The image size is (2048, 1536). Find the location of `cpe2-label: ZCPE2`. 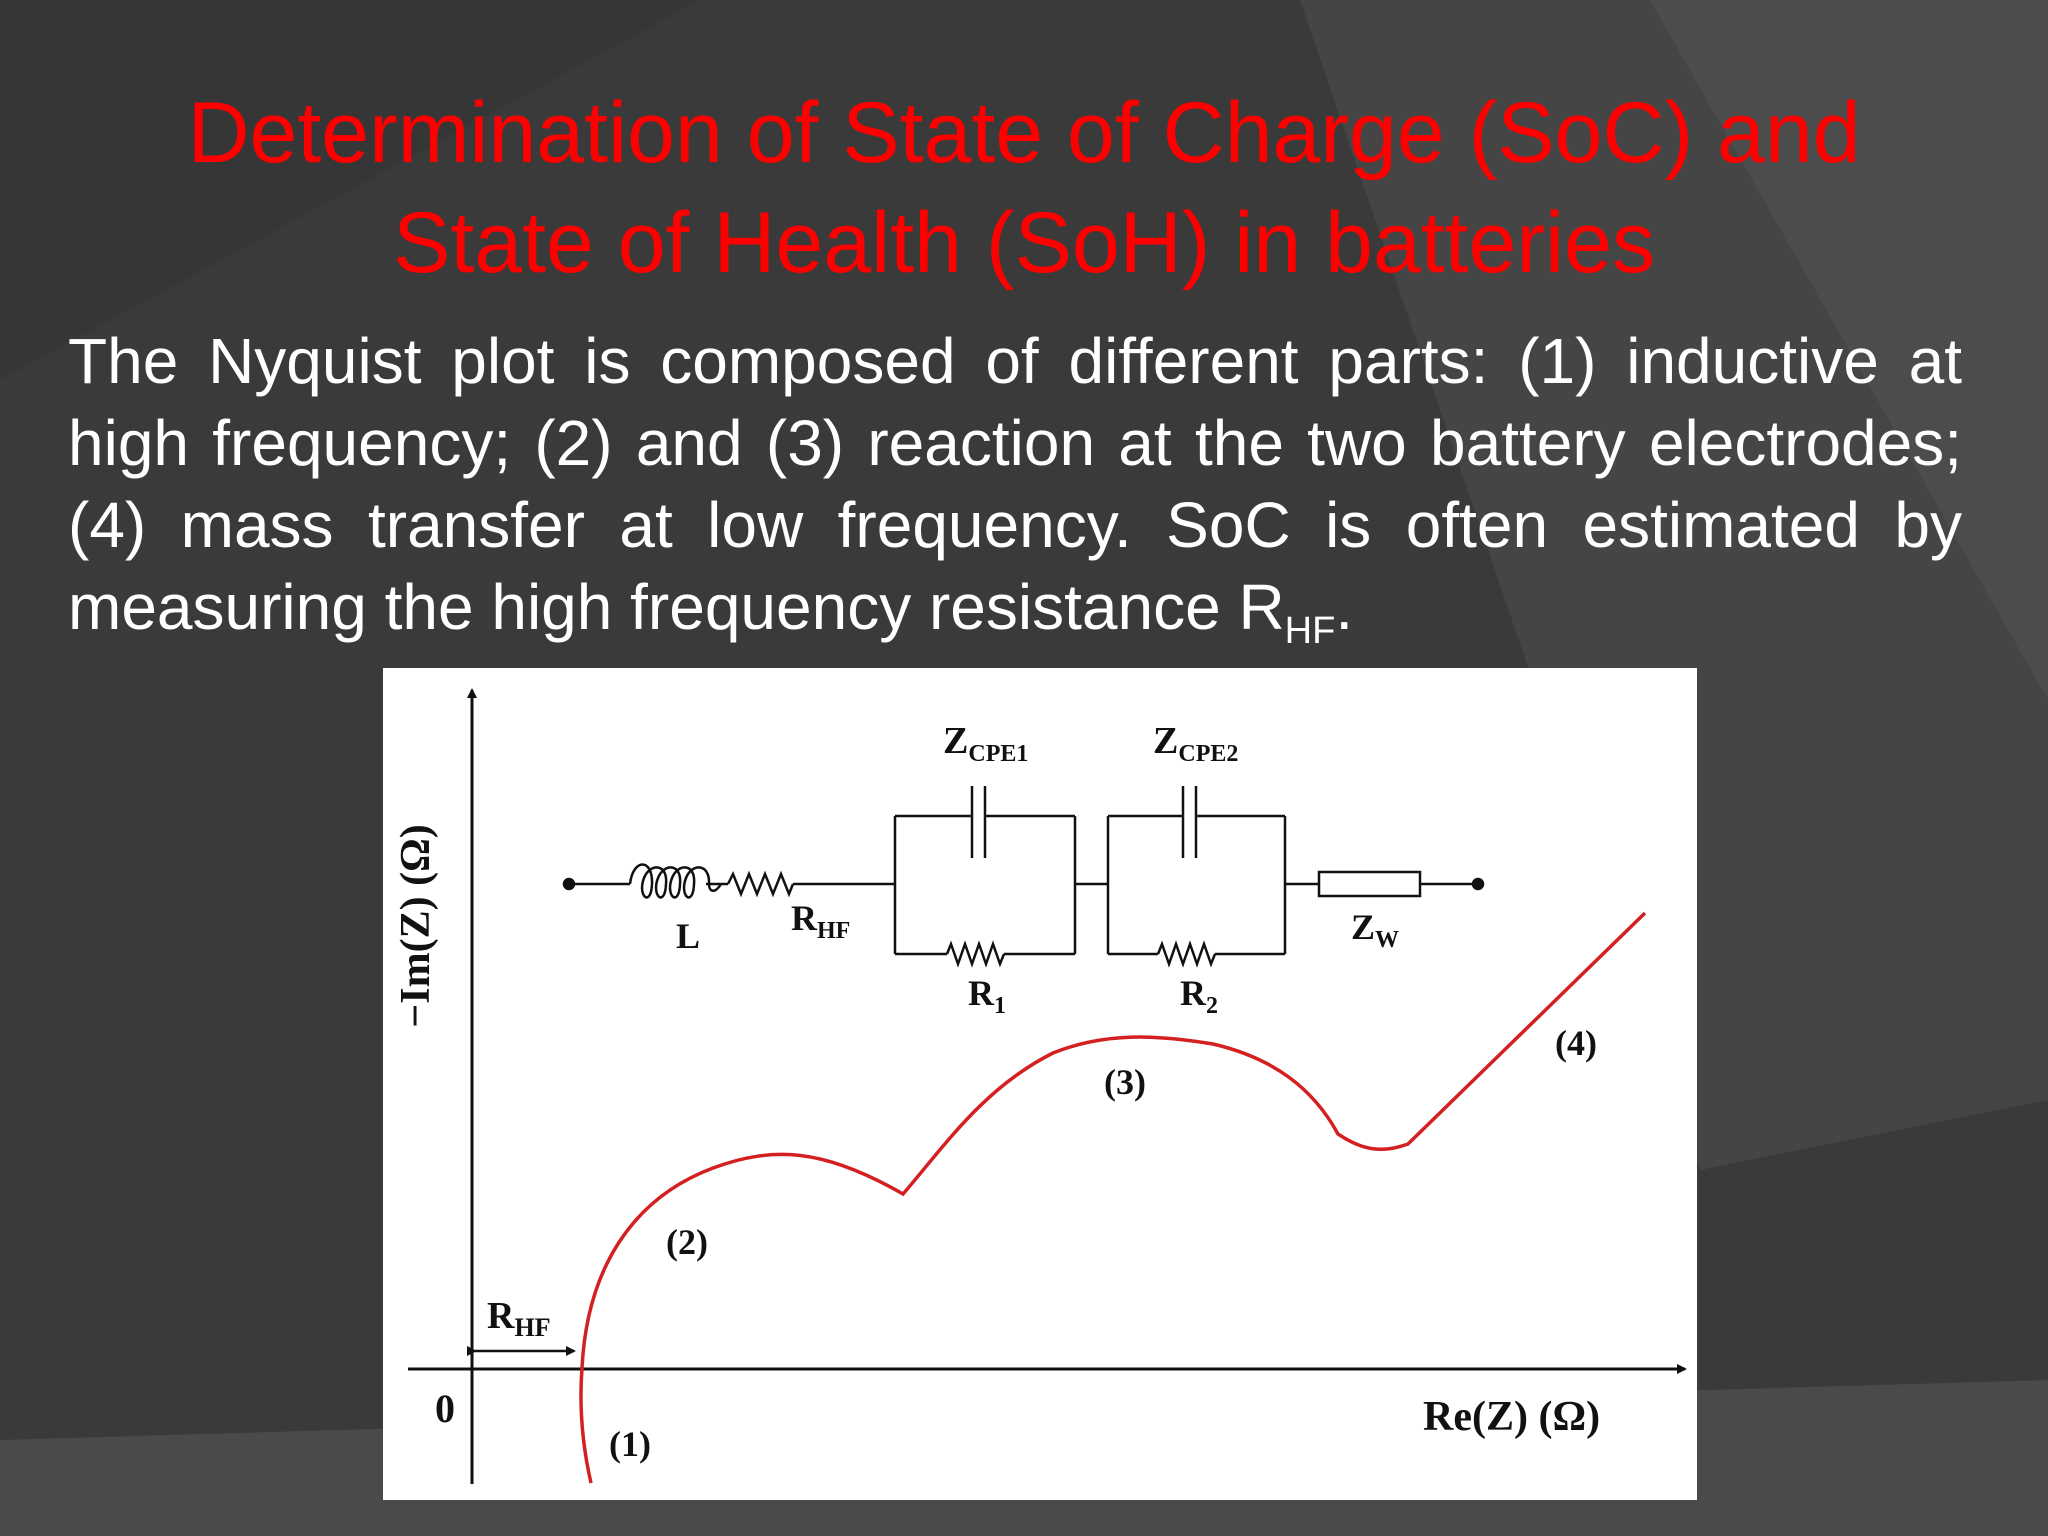

cpe2-label: ZCPE2 is located at coordinates (1195, 743).